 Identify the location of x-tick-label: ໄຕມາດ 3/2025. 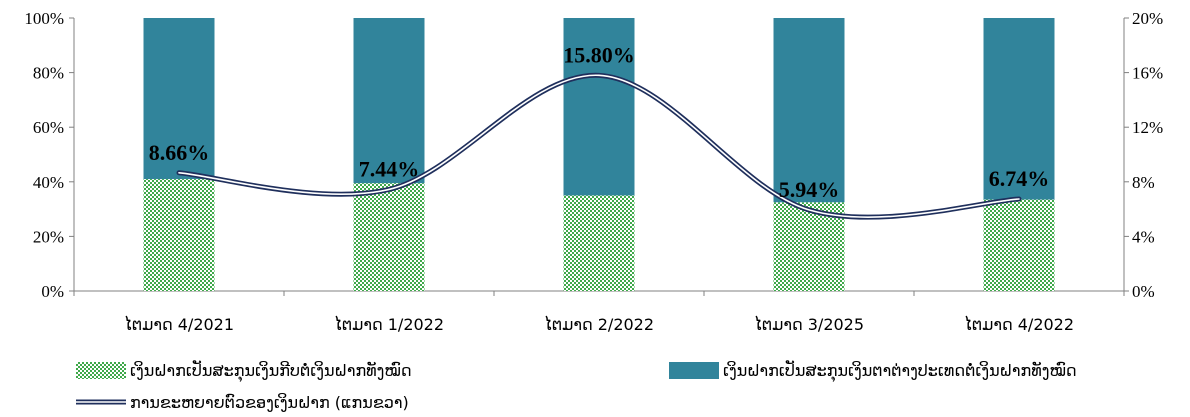
(809, 324).